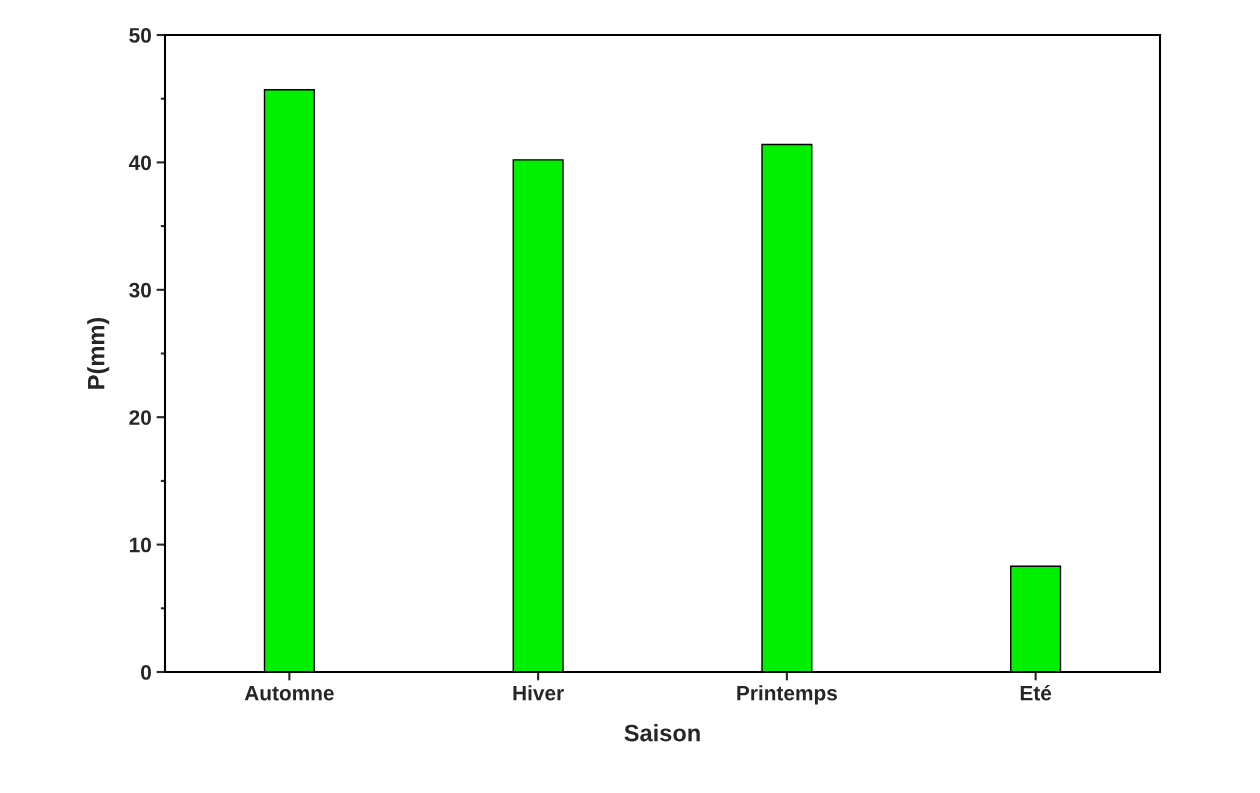 Image resolution: width=1260 pixels, height=793 pixels. Describe the element at coordinates (289, 693) in the screenshot. I see `x-tick-label: Automne` at that location.